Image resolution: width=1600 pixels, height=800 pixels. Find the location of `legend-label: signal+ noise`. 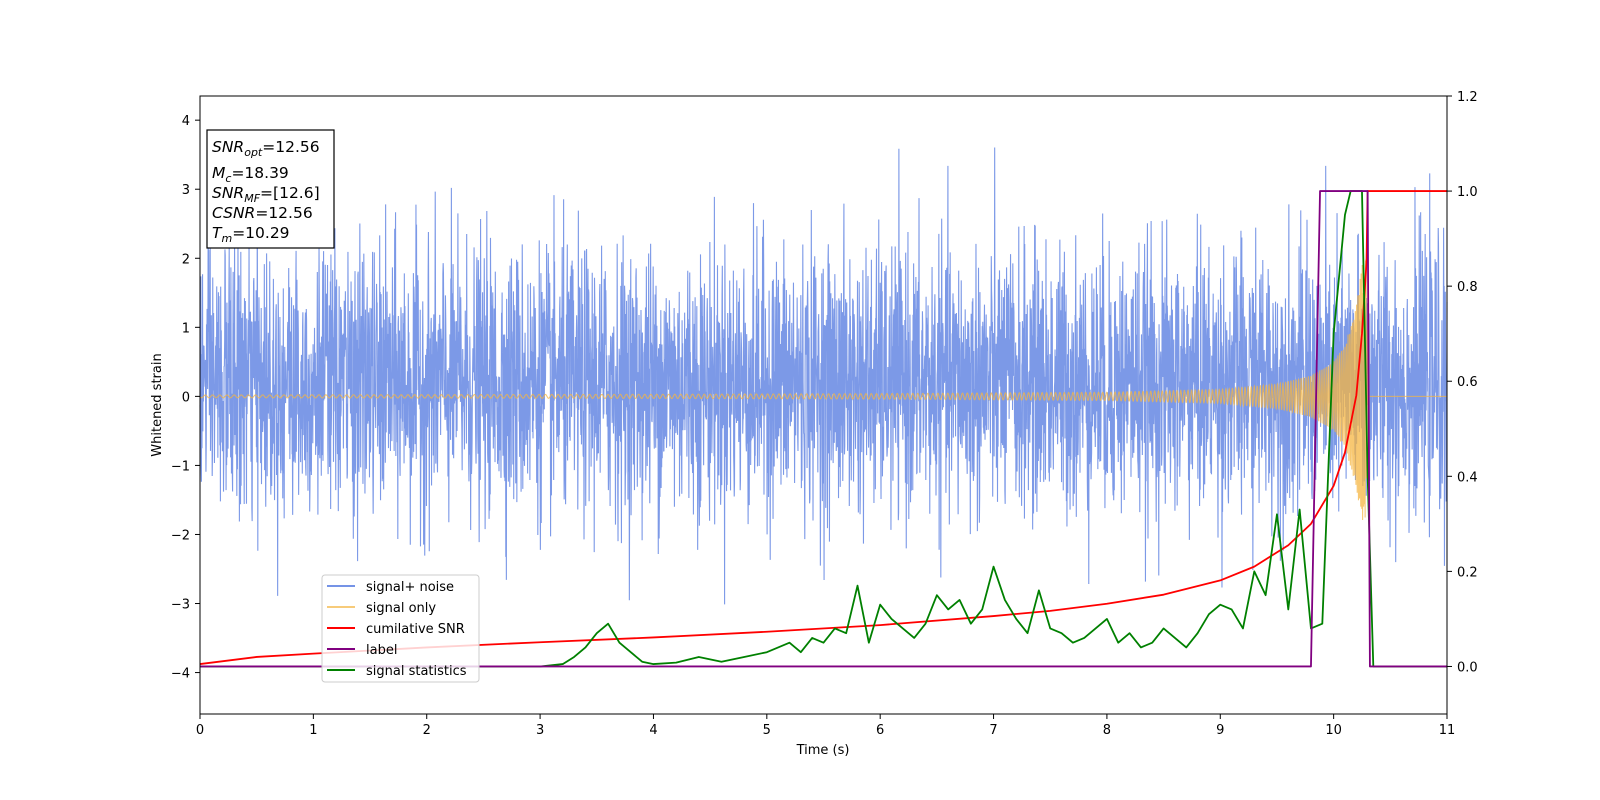

legend-label: signal+ noise is located at coordinates (410, 587).